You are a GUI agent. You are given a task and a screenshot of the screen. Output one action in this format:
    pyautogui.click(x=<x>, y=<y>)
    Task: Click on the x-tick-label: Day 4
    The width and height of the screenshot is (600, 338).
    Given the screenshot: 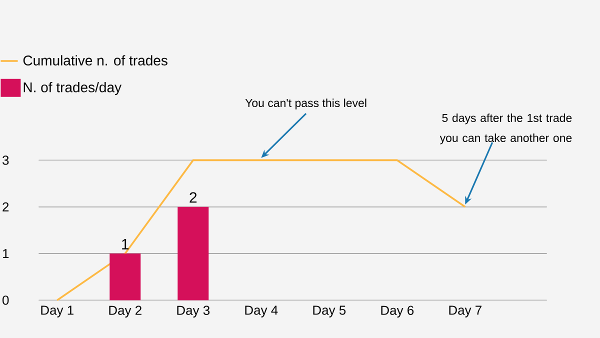 What is the action you would take?
    pyautogui.click(x=261, y=312)
    